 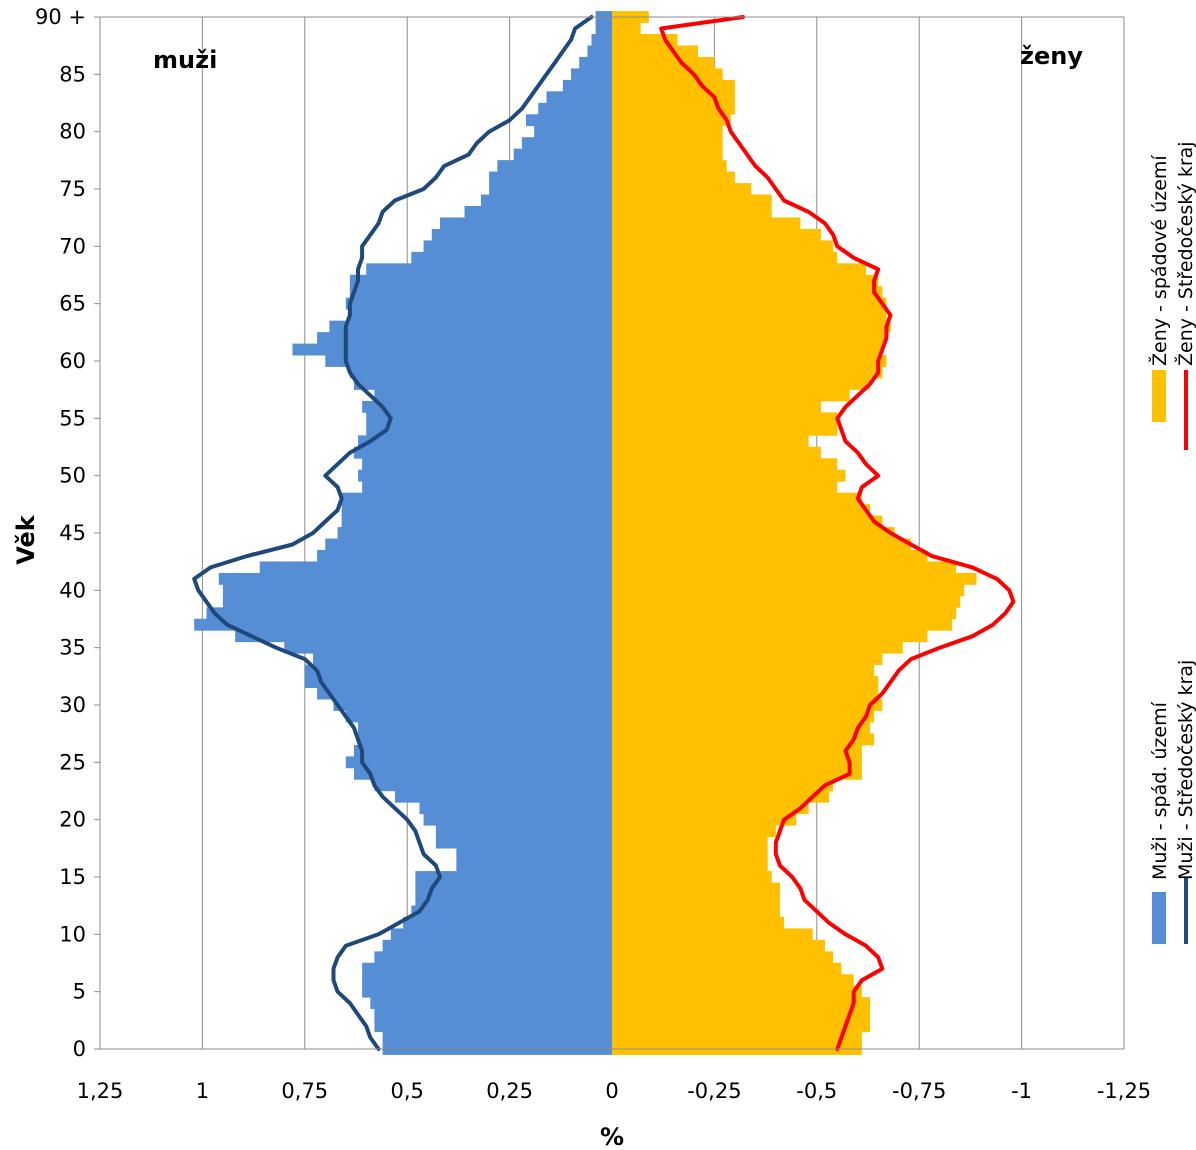 What do you see at coordinates (1159, 918) in the screenshot?
I see `legend-swatch-men-bar` at bounding box center [1159, 918].